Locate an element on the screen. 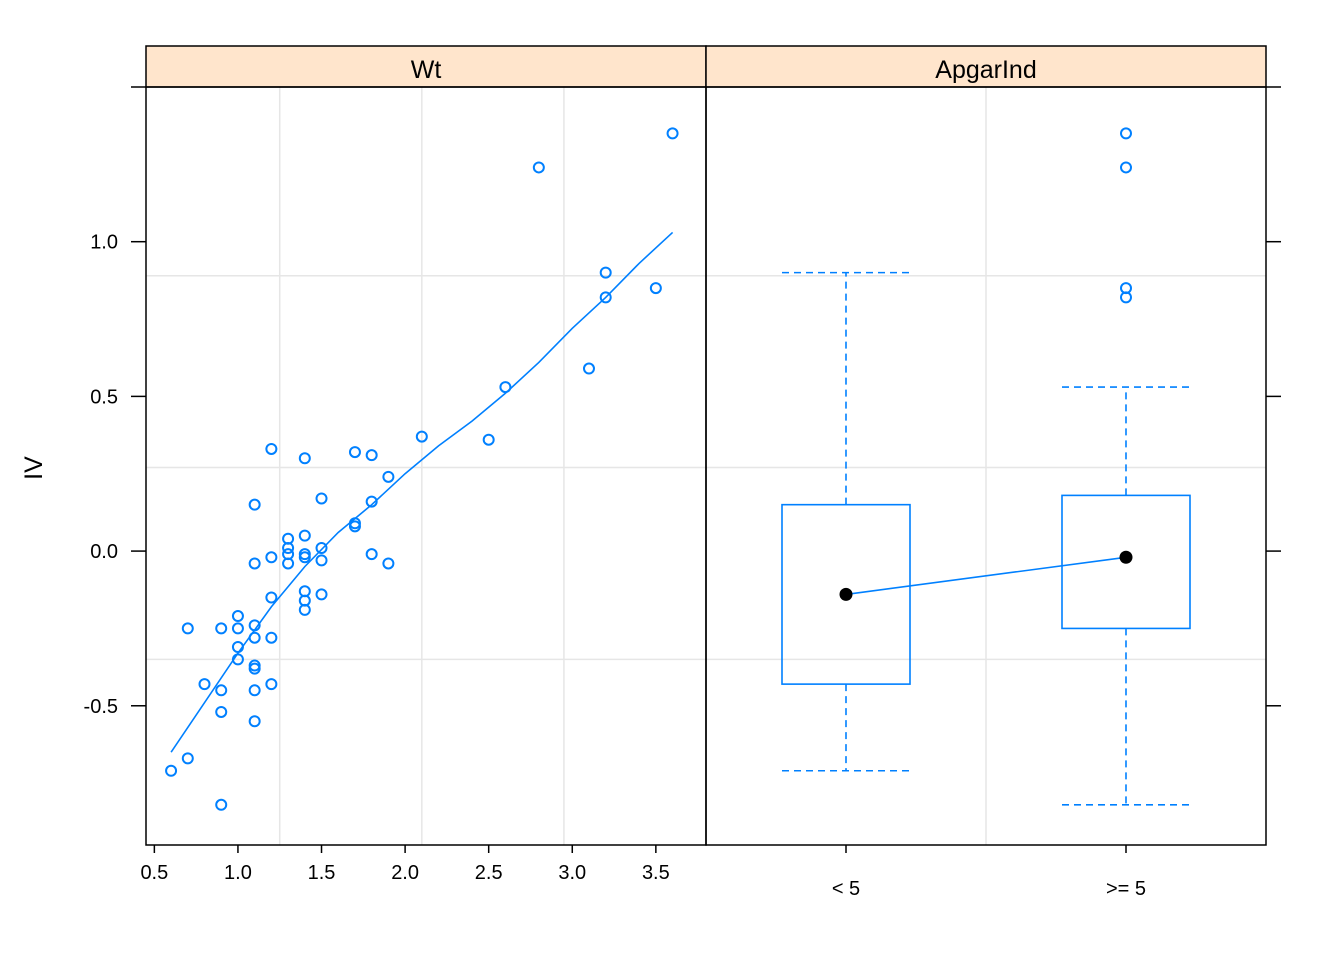  x-tick-label: 2.5 is located at coordinates (489, 873).